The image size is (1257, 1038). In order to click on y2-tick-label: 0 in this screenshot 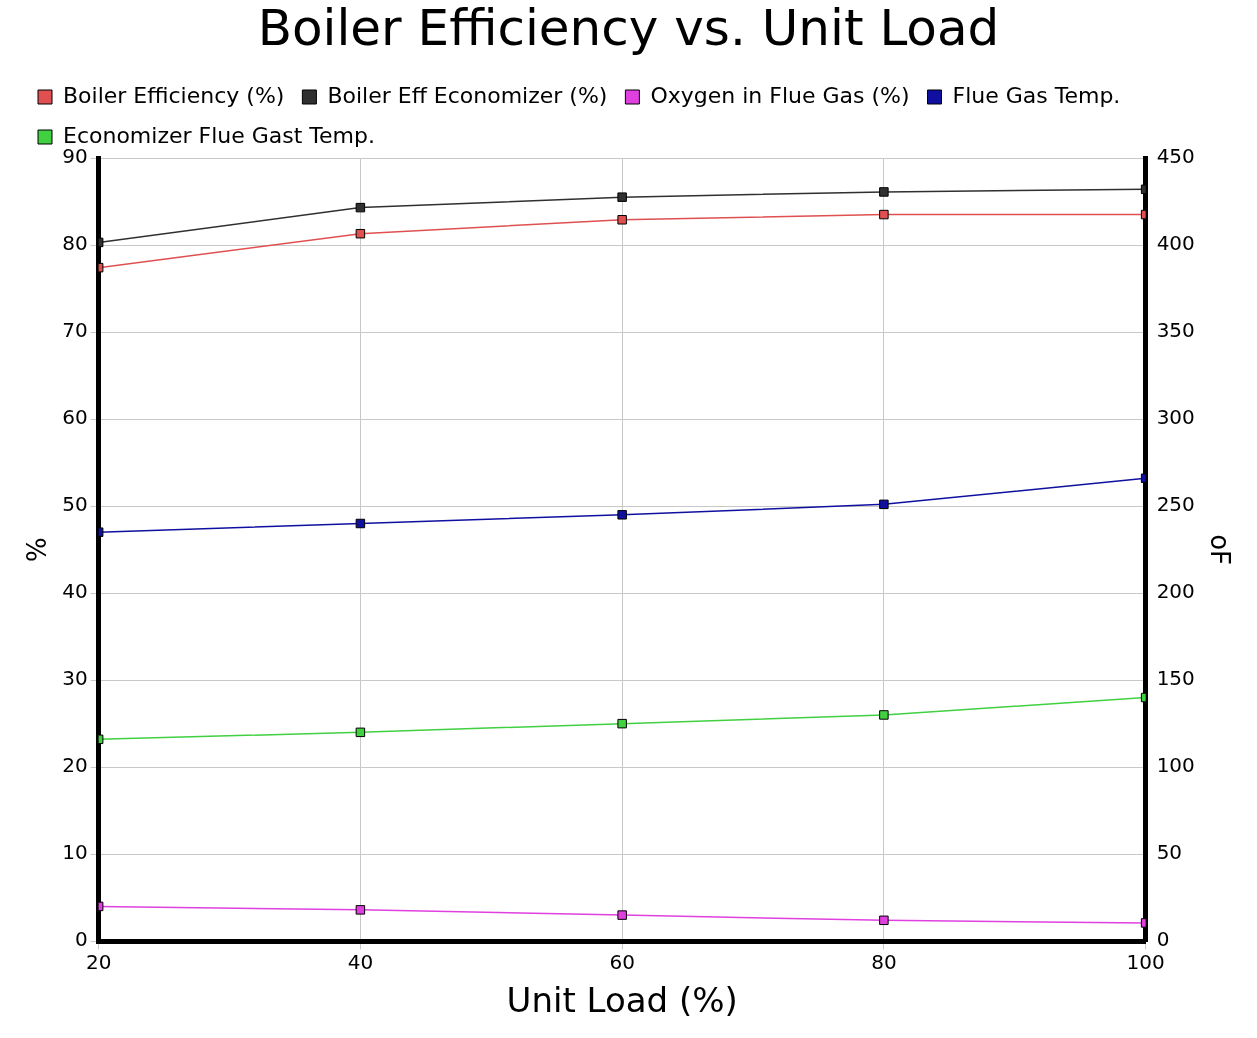, I will do `click(1163, 939)`.